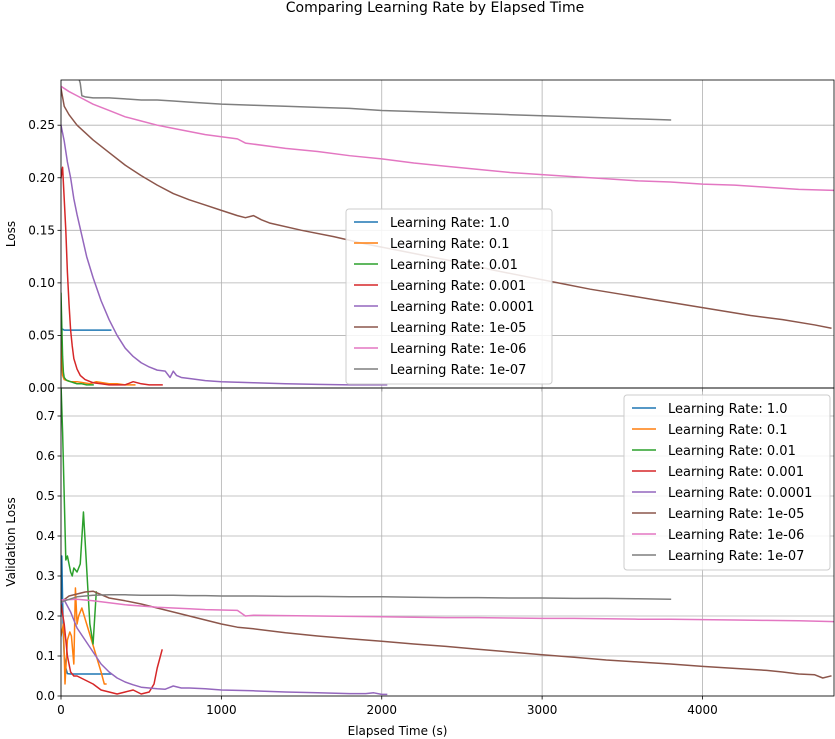  I want to click on x-tick-label: 3000, so click(542, 710).